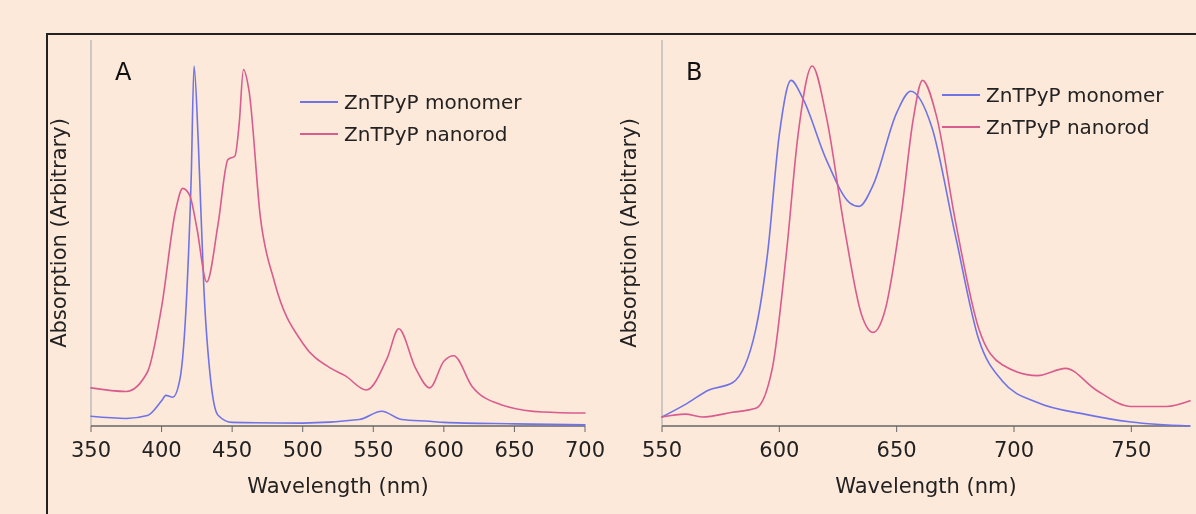 This screenshot has height=514, width=1196. What do you see at coordinates (232, 450) in the screenshot?
I see `x-tick-label: 450` at bounding box center [232, 450].